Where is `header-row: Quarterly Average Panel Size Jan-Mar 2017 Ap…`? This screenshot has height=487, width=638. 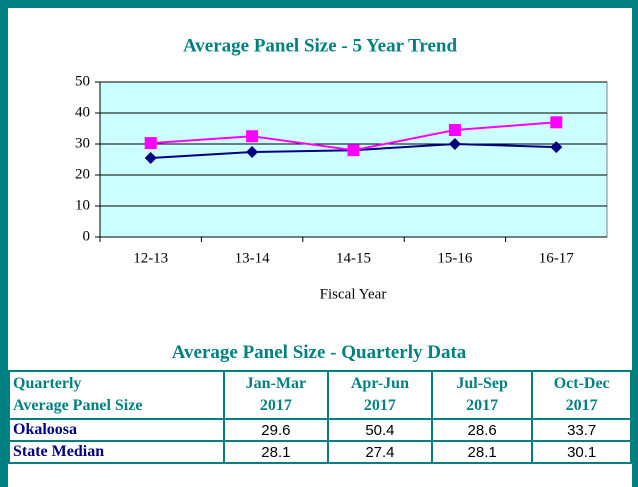
header-row: Quarterly Average Panel Size Jan-Mar 2017 Ap… is located at coordinates (320, 395).